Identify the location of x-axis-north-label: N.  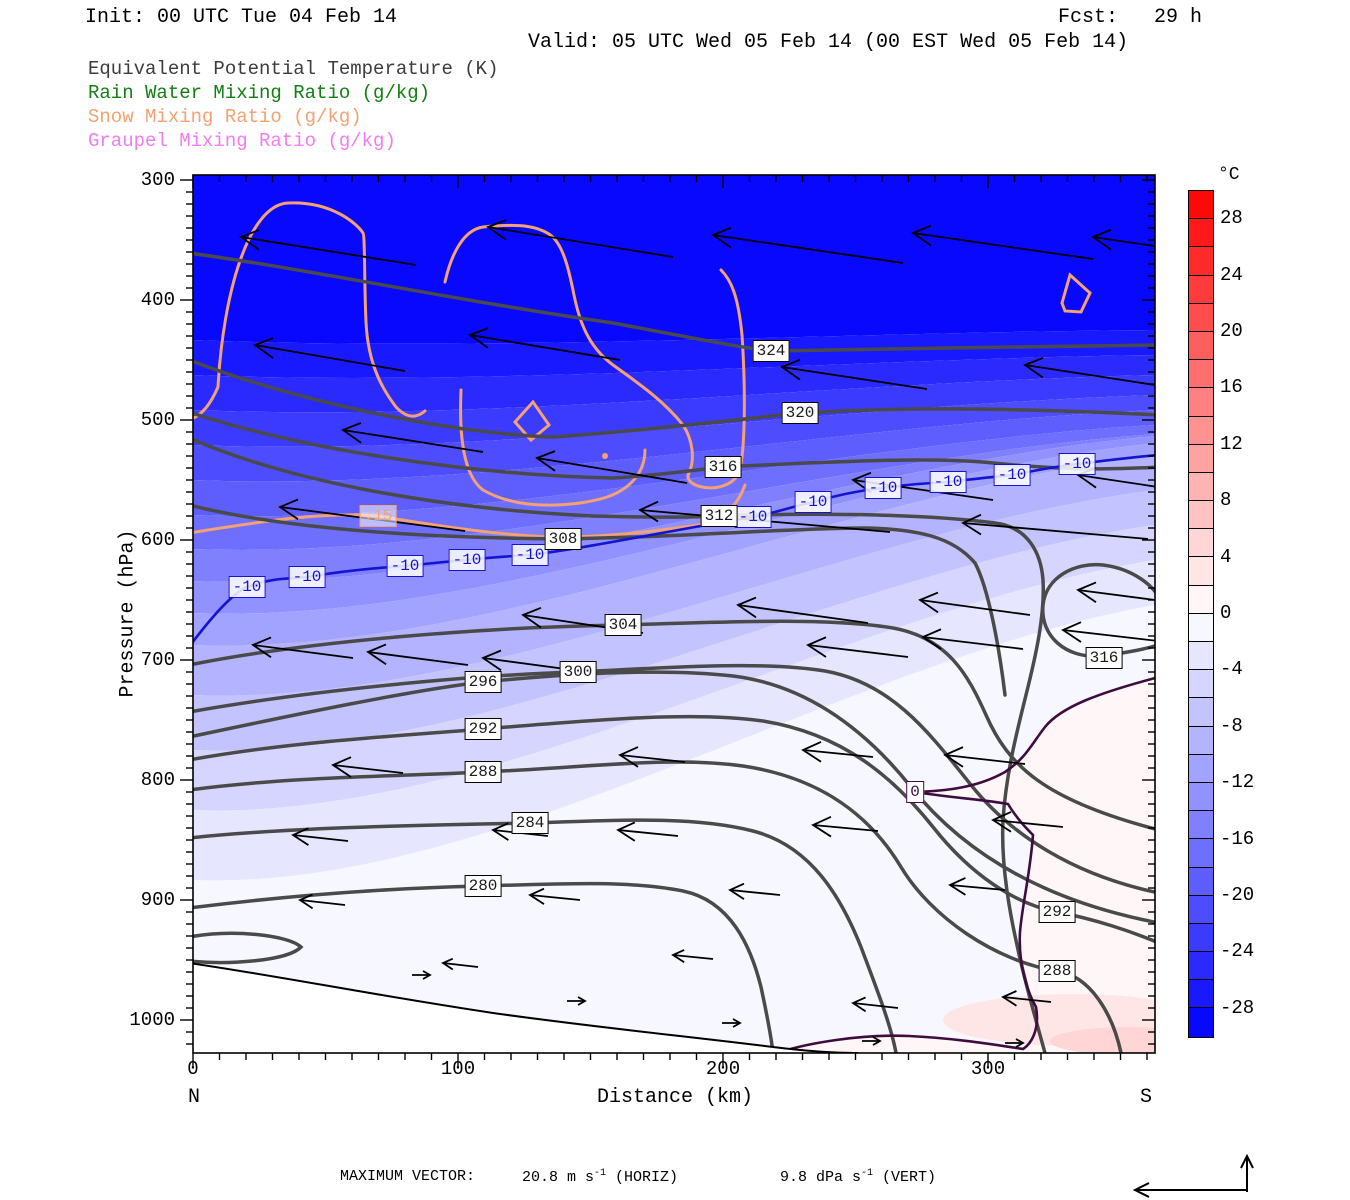
(194, 1097).